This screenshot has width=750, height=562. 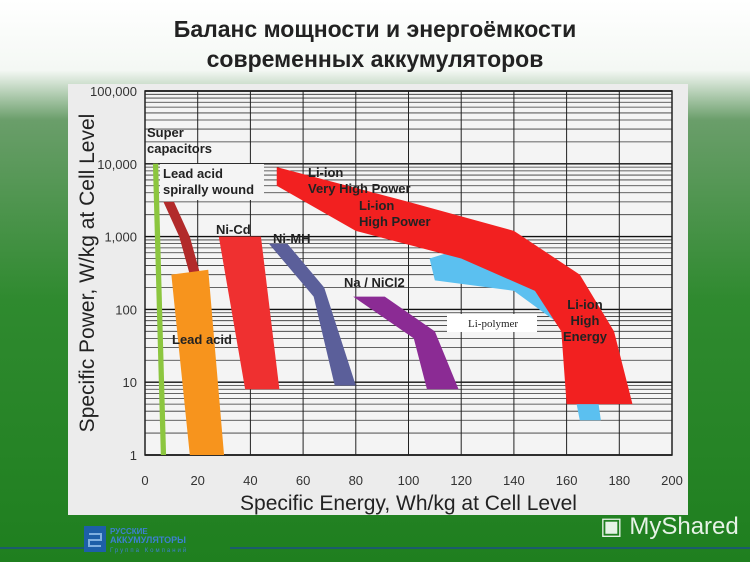 What do you see at coordinates (325, 172) in the screenshot?
I see `label-li-ion-very-high-power: Li-ion` at bounding box center [325, 172].